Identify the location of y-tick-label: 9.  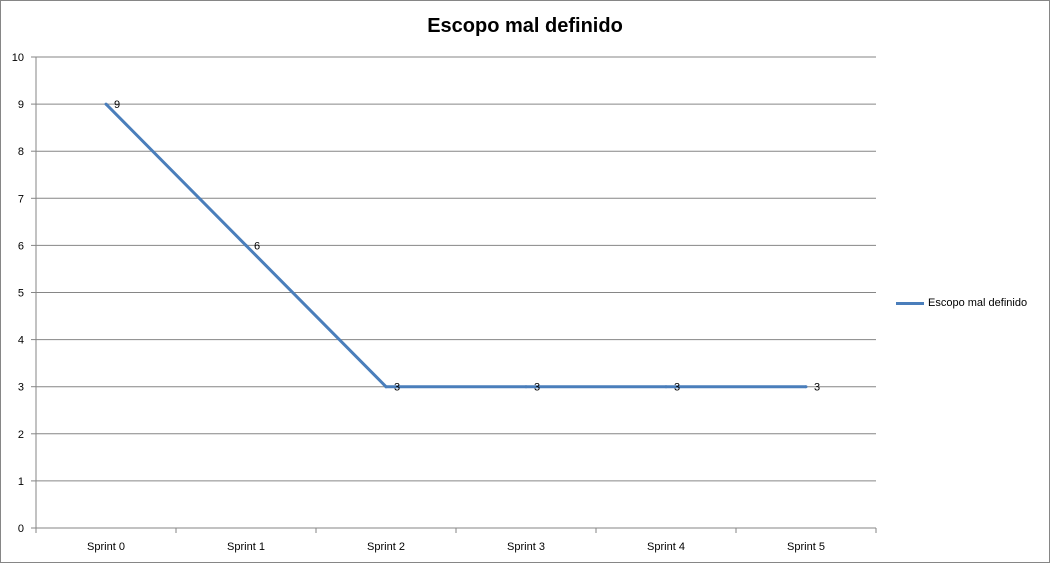
(21, 105).